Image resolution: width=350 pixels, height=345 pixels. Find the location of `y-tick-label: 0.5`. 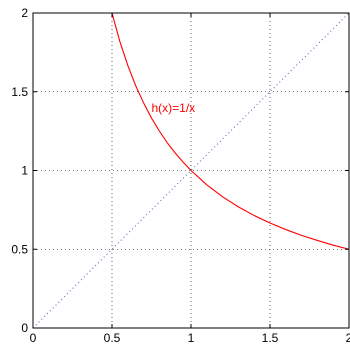

y-tick-label: 0.5 is located at coordinates (19, 249).